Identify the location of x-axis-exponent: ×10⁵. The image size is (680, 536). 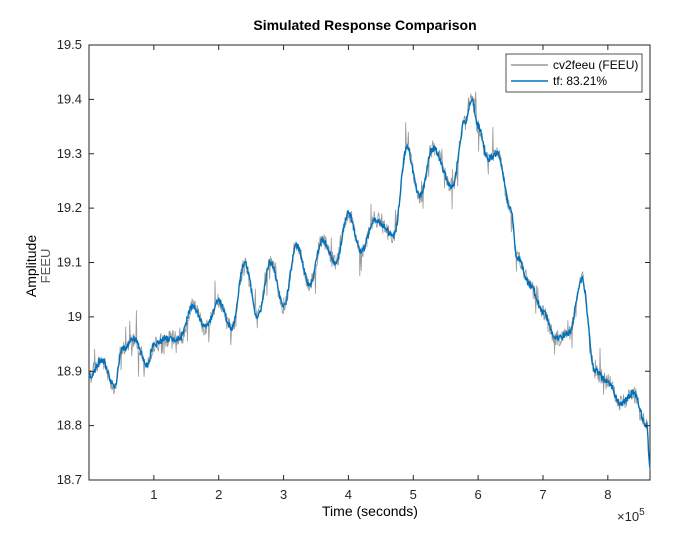
(631, 515).